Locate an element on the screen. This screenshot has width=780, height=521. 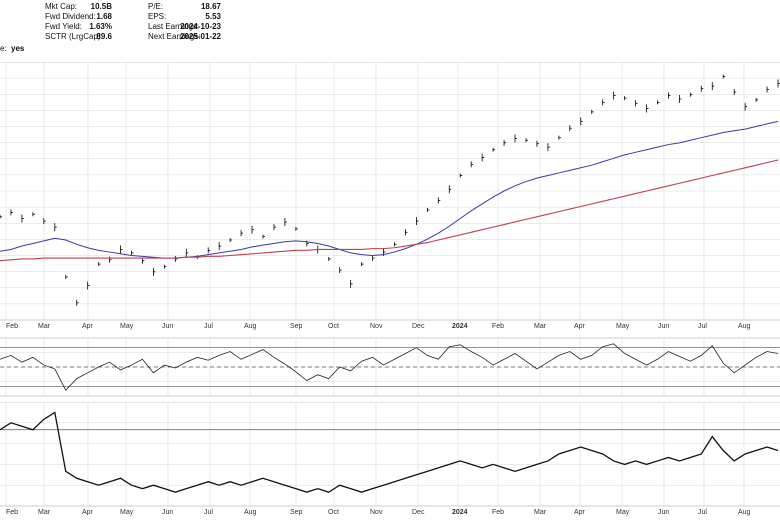
info-label: EPS: is located at coordinates (157, 16).